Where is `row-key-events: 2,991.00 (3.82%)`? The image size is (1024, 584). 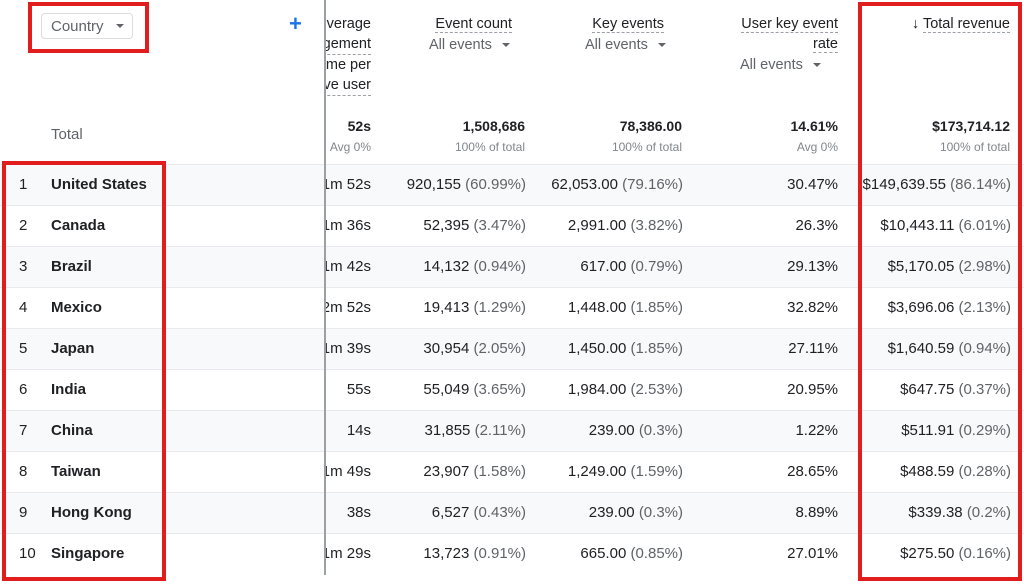 row-key-events: 2,991.00 (3.82%) is located at coordinates (606, 225).